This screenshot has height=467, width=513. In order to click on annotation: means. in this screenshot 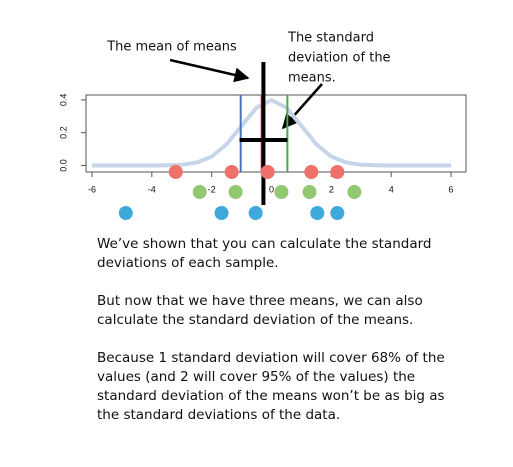, I will do `click(312, 78)`.